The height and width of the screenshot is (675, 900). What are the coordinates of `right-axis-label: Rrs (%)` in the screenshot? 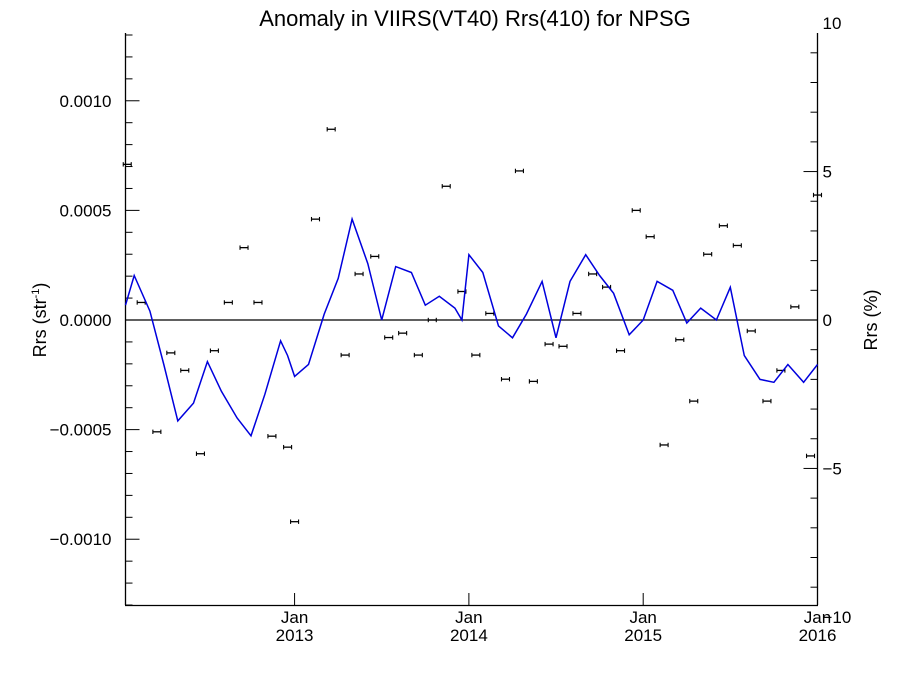 It's located at (871, 320).